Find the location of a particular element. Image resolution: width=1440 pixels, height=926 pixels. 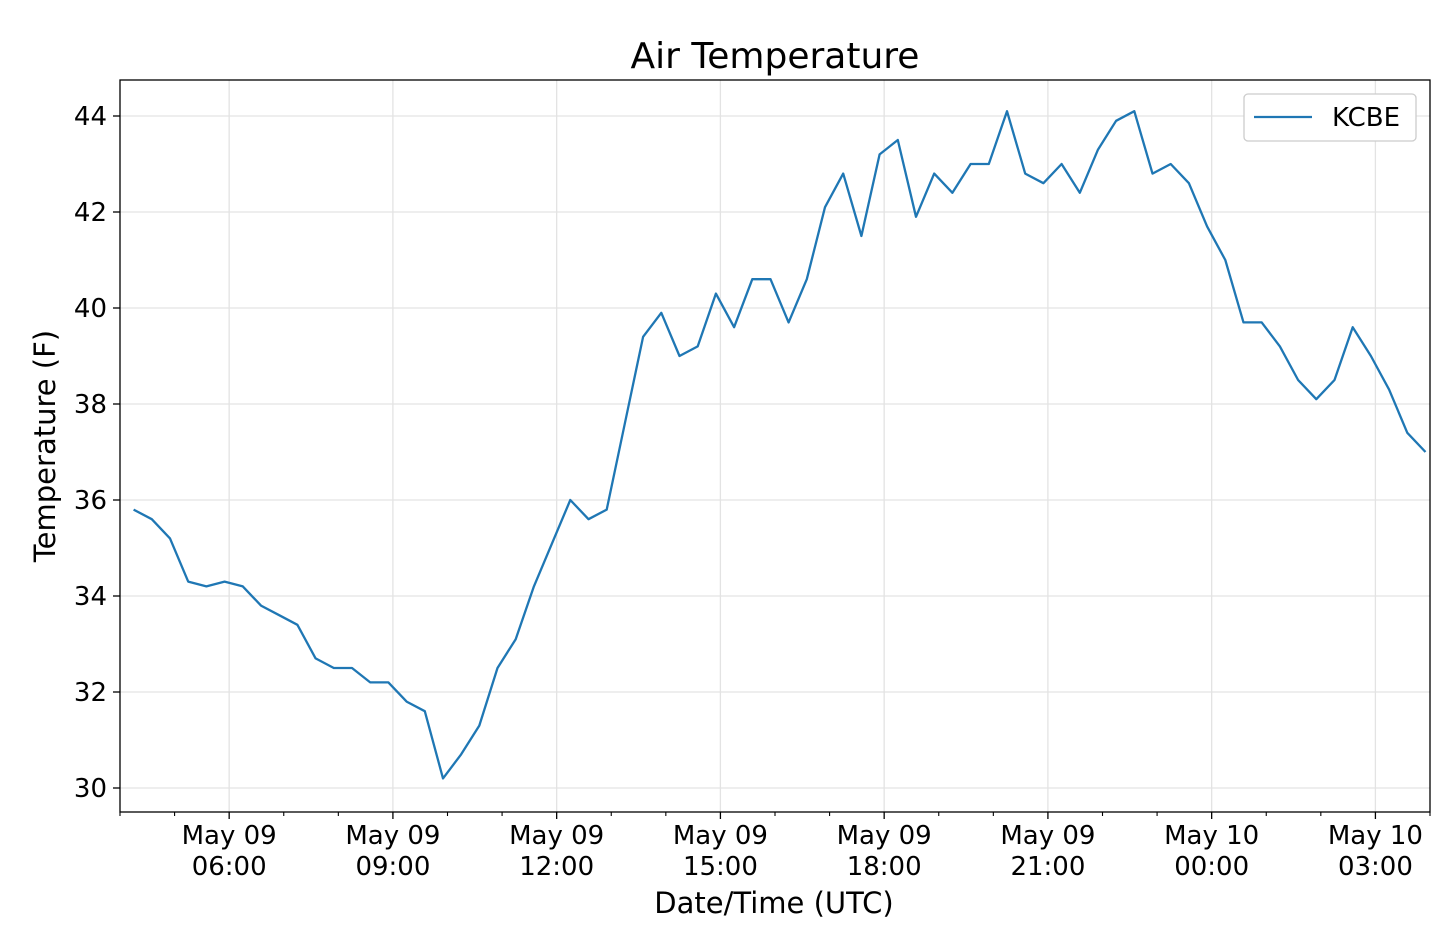

legend-box is located at coordinates (1330, 117).